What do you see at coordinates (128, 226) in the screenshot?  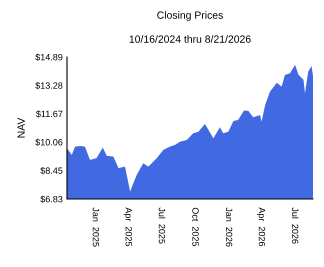 I see `x-tick-label: Apr 2025` at bounding box center [128, 226].